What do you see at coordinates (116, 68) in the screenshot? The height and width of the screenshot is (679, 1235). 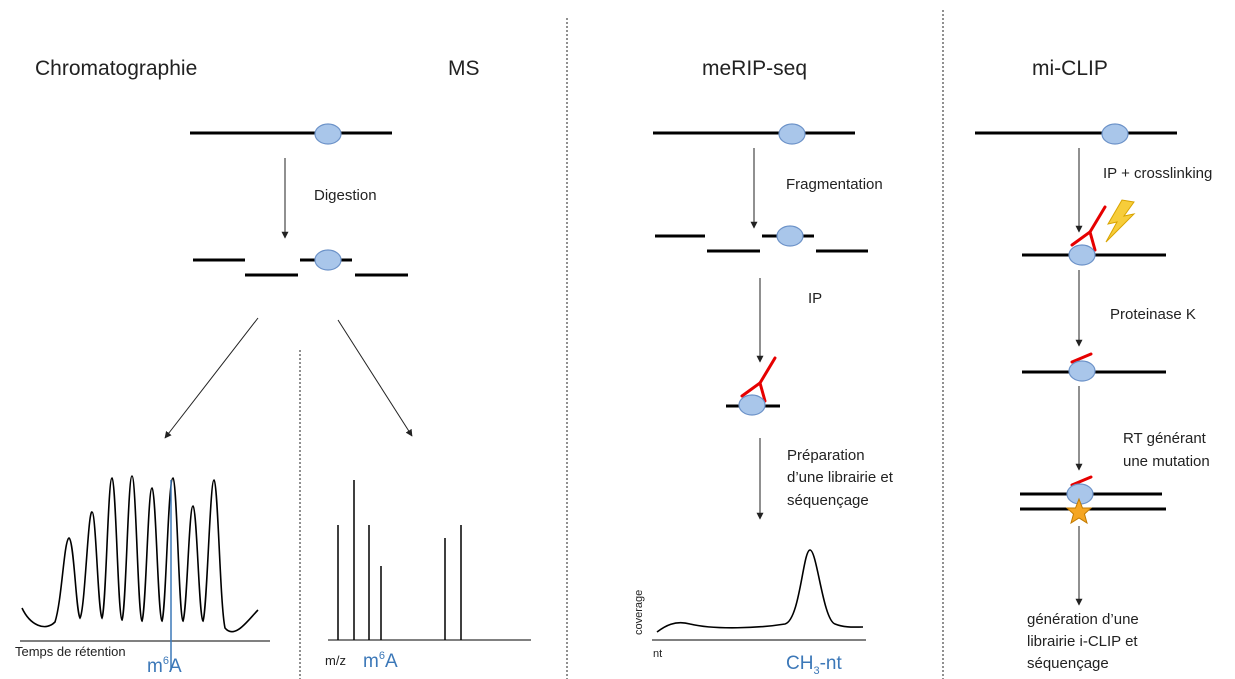 I see `title-chromatographie: Chromatographie` at bounding box center [116, 68].